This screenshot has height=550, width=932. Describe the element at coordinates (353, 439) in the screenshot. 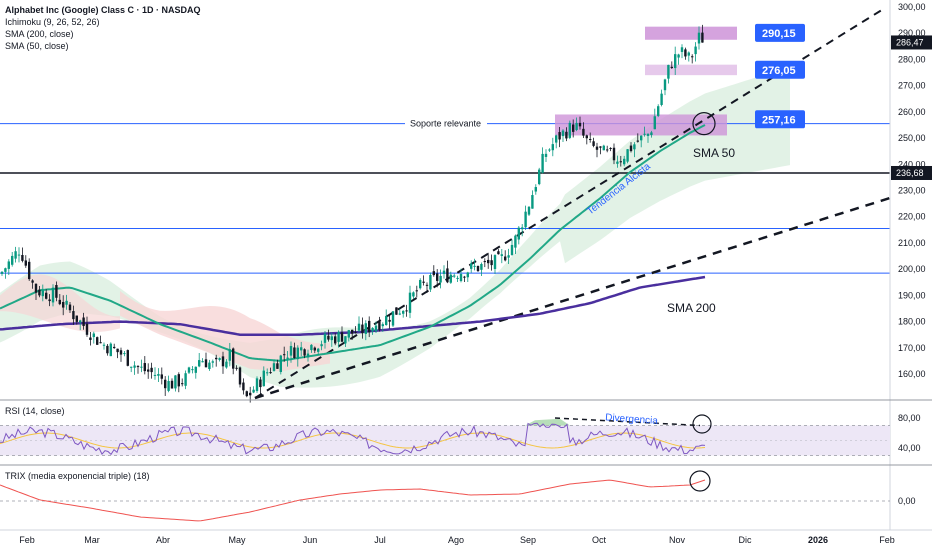

I see `rsi-line` at that location.